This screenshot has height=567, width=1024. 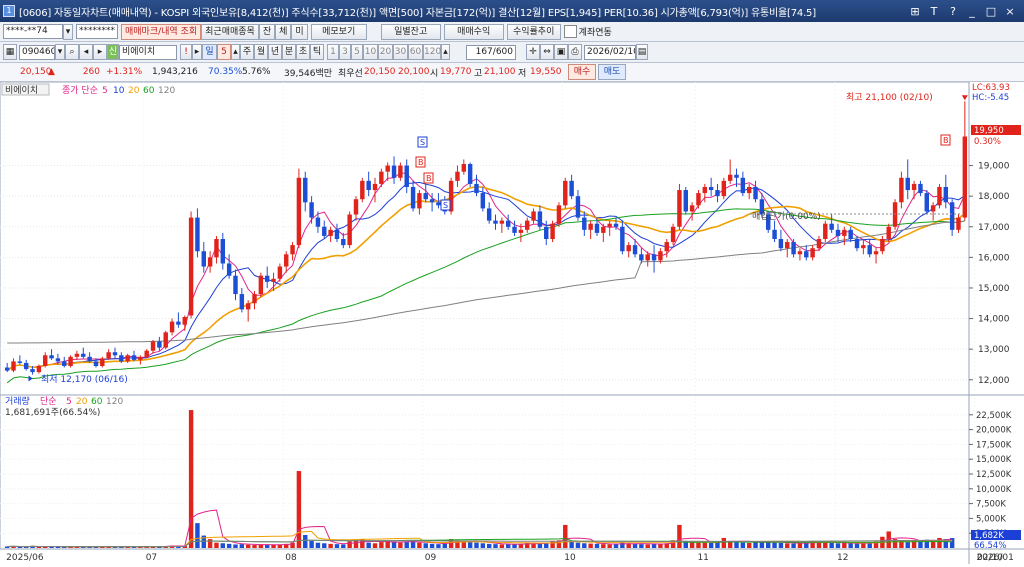 I want to click on period-spin-icon: ▴, so click(x=235, y=52).